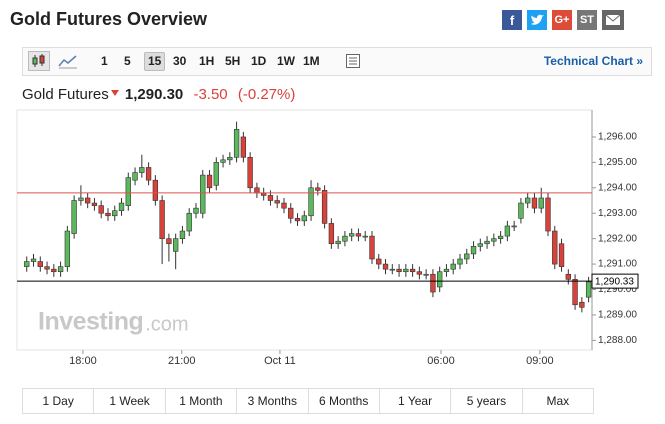  What do you see at coordinates (233, 61) in the screenshot?
I see `interval-button: 5H` at bounding box center [233, 61].